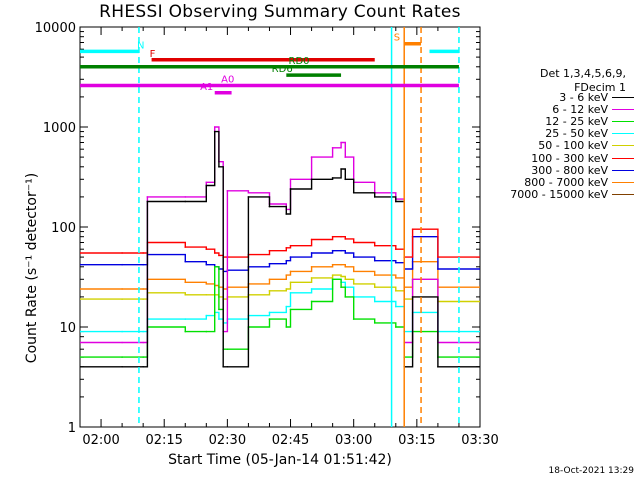  What do you see at coordinates (280, 305) in the screenshot?
I see `series-line` at bounding box center [280, 305].